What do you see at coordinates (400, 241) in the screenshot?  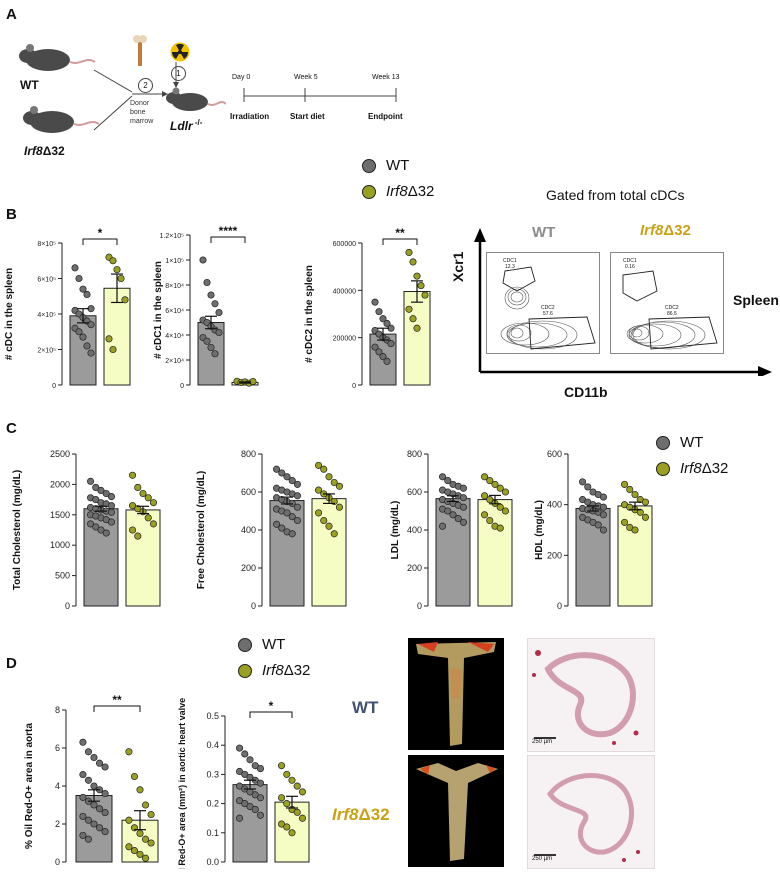 I see `significance-bracket` at bounding box center [400, 241].